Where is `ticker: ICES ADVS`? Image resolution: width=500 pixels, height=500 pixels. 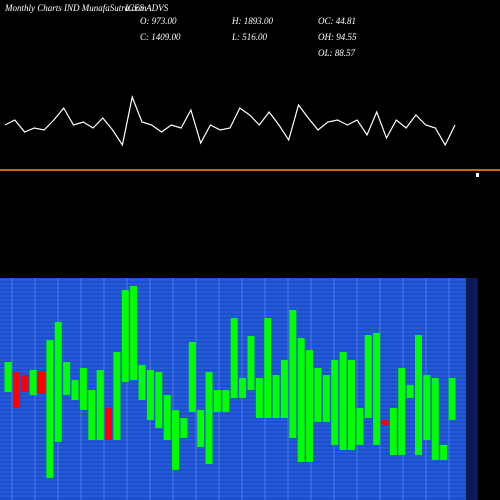 ticker: ICES ADVS is located at coordinates (146, 8).